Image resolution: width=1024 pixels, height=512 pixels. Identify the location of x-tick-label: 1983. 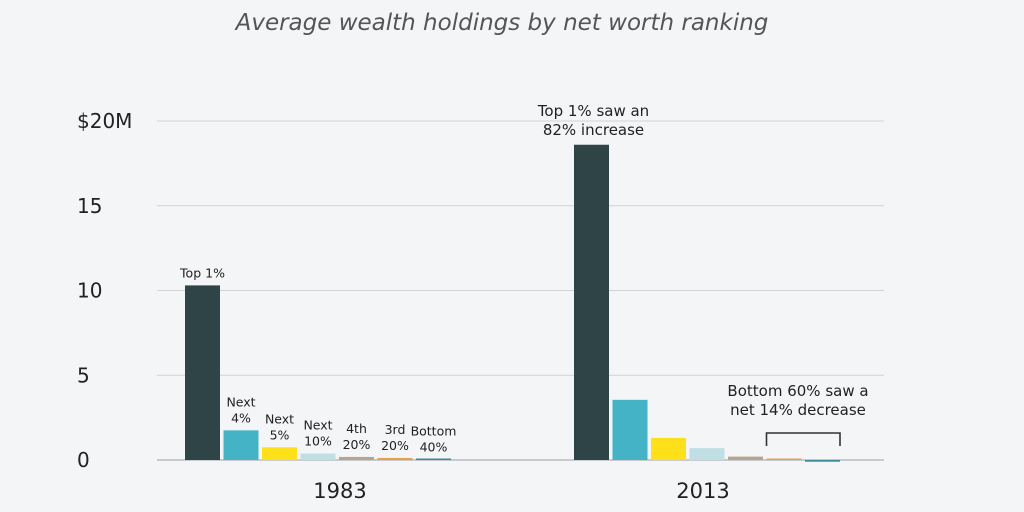
(339, 491).